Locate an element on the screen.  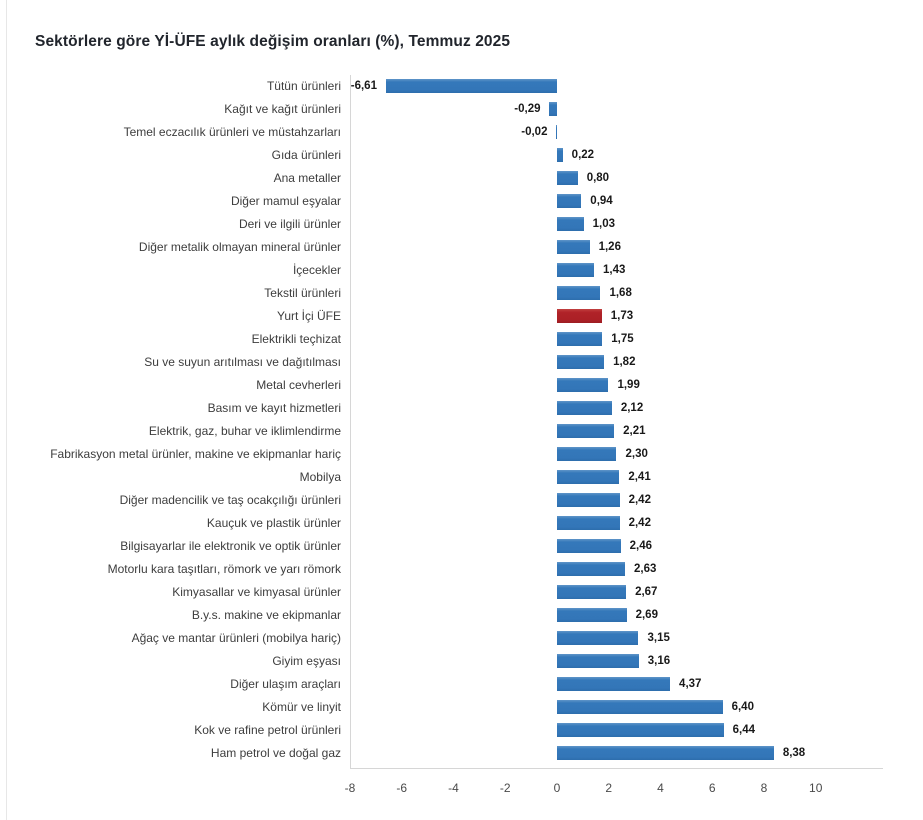
value-label: 1,68 is located at coordinates (620, 293).